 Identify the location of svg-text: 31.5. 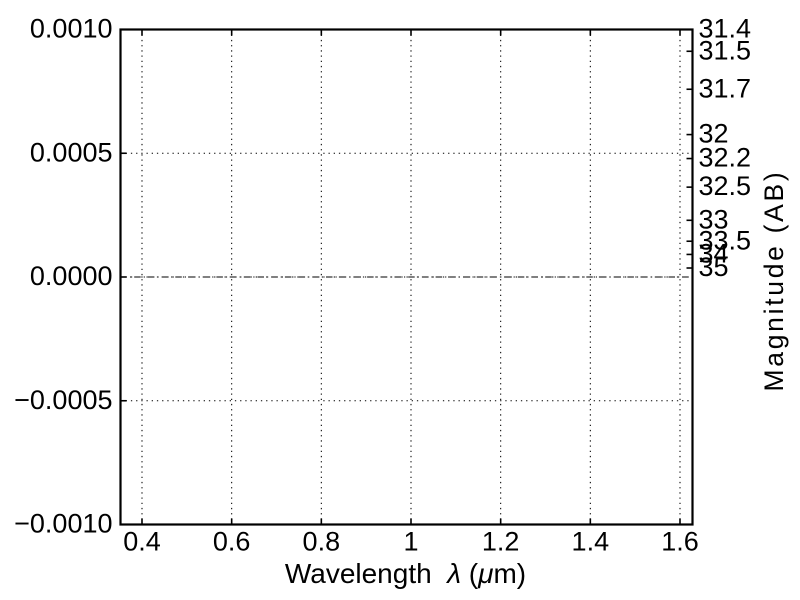
(725, 50).